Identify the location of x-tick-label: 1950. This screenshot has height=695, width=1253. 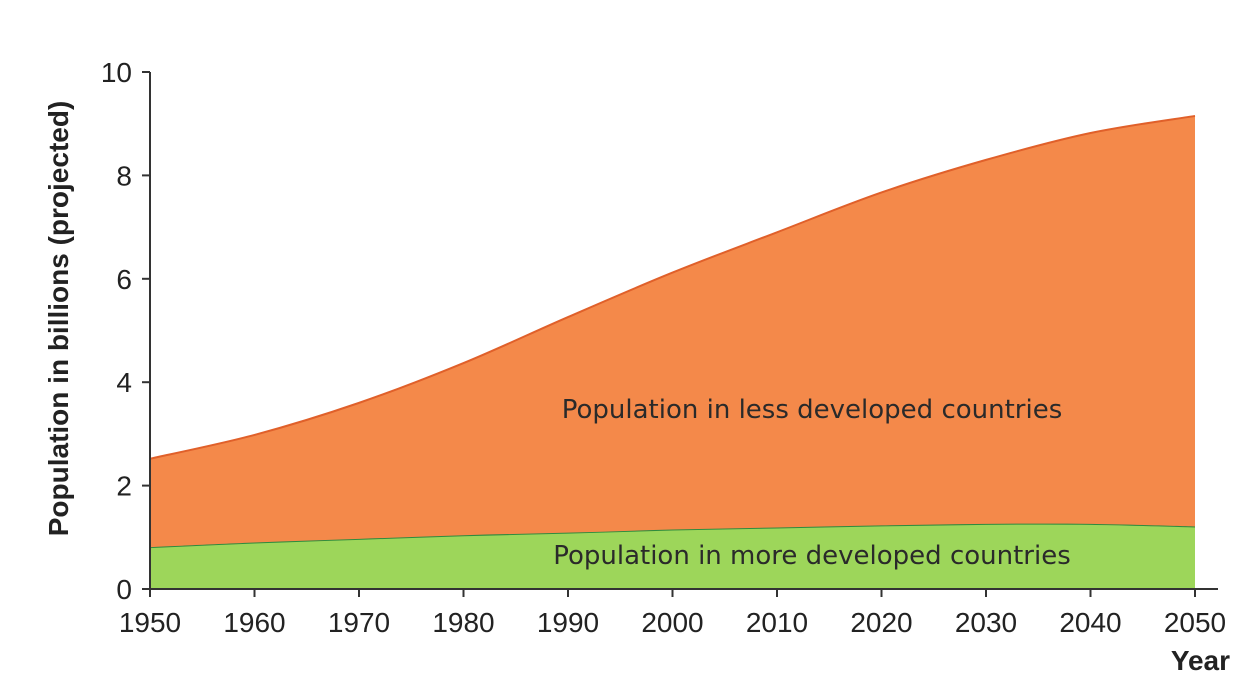
(150, 622).